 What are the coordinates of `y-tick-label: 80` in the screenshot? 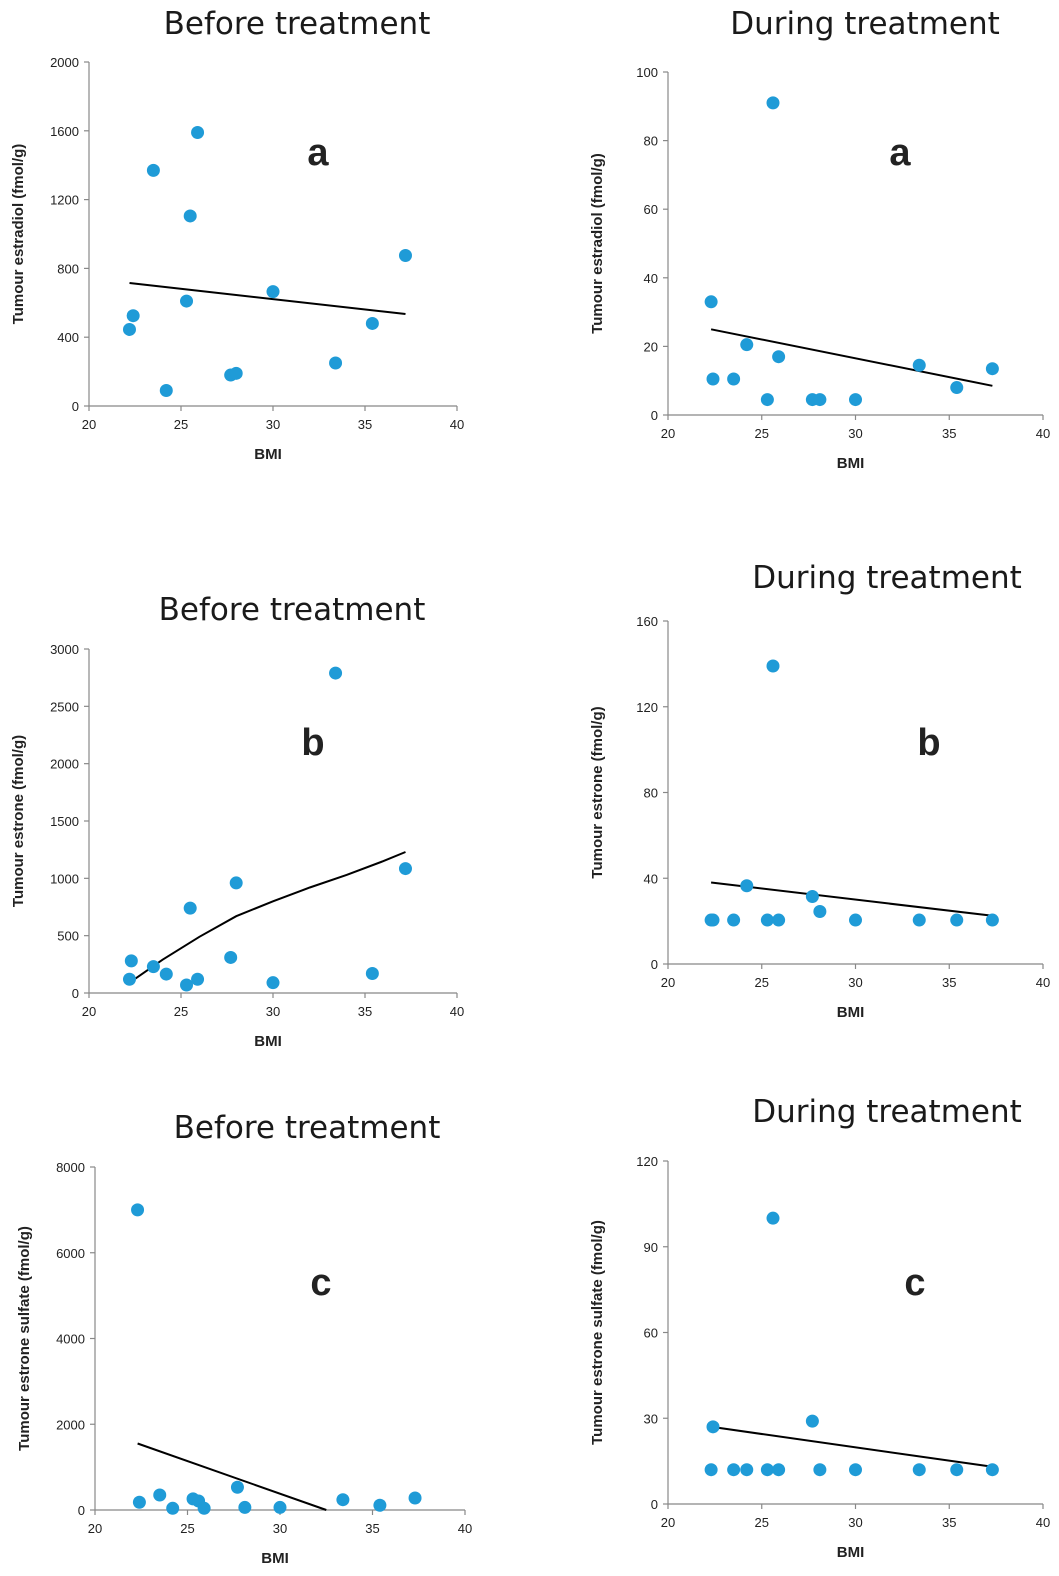 It's located at (651, 141).